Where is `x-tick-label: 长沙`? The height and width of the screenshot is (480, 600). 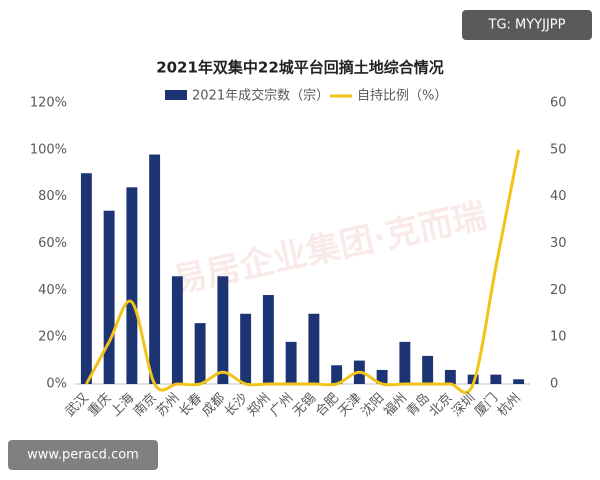
x-tick-label: 长沙 is located at coordinates (236, 405).